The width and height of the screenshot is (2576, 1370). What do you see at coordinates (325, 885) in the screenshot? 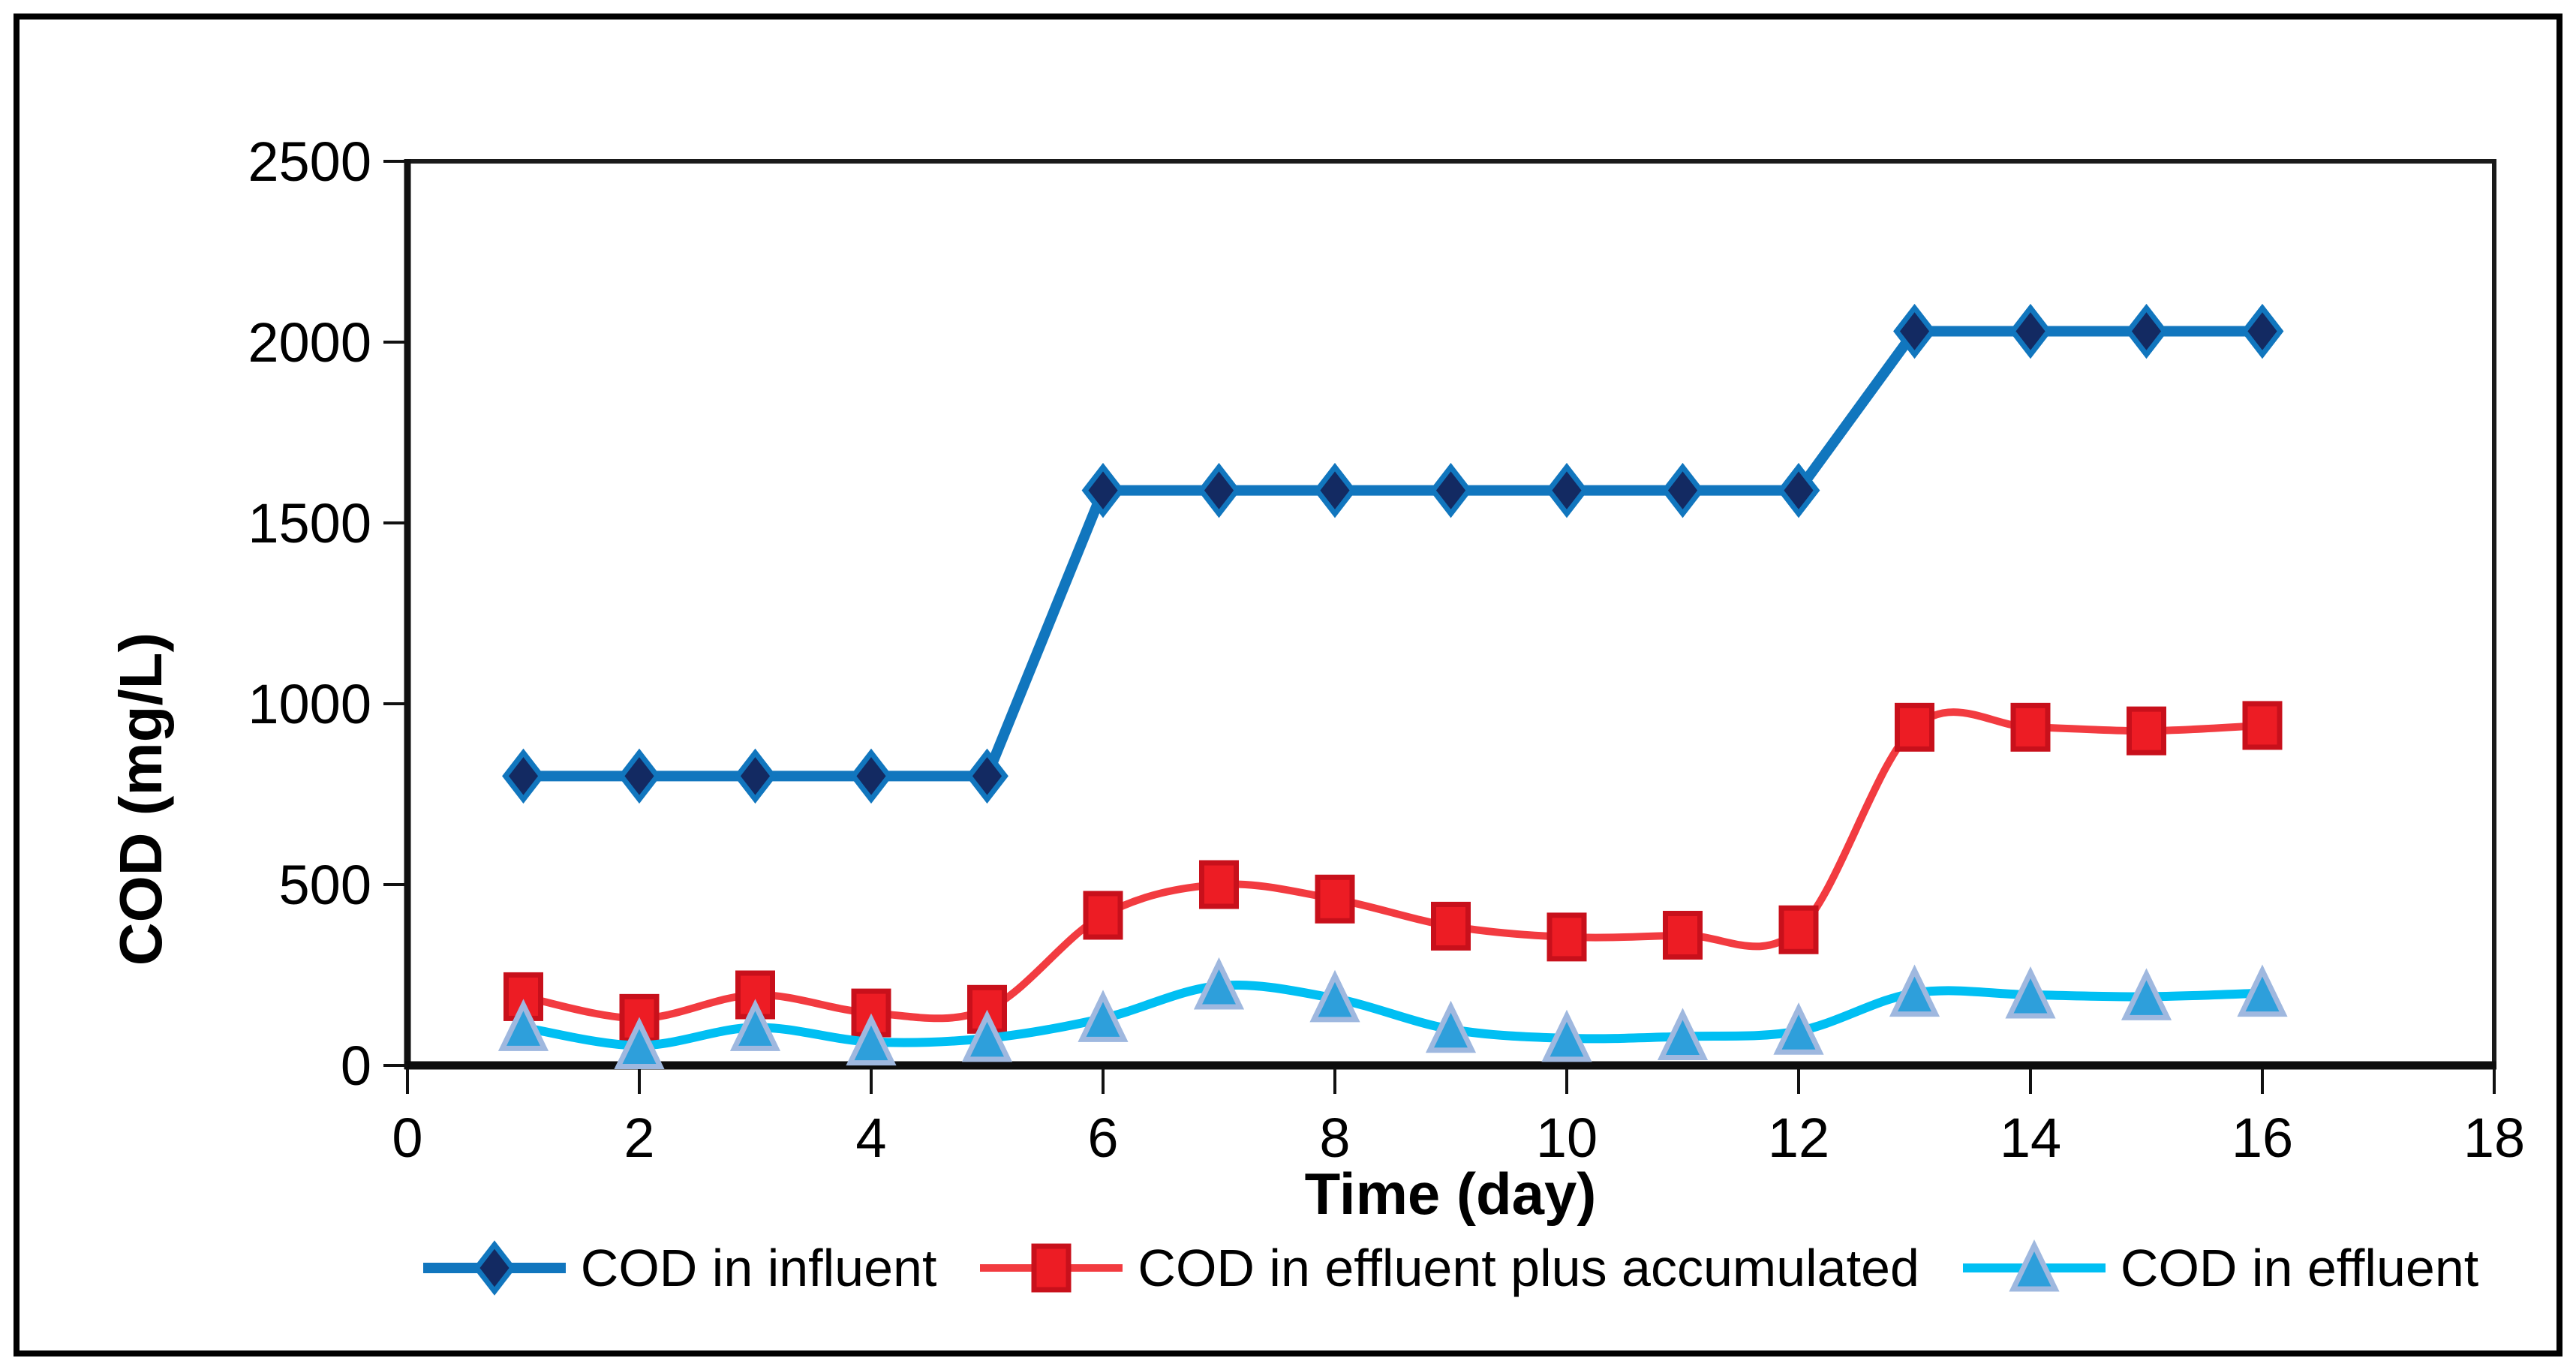
I see `y-tick-label: 500` at bounding box center [325, 885].